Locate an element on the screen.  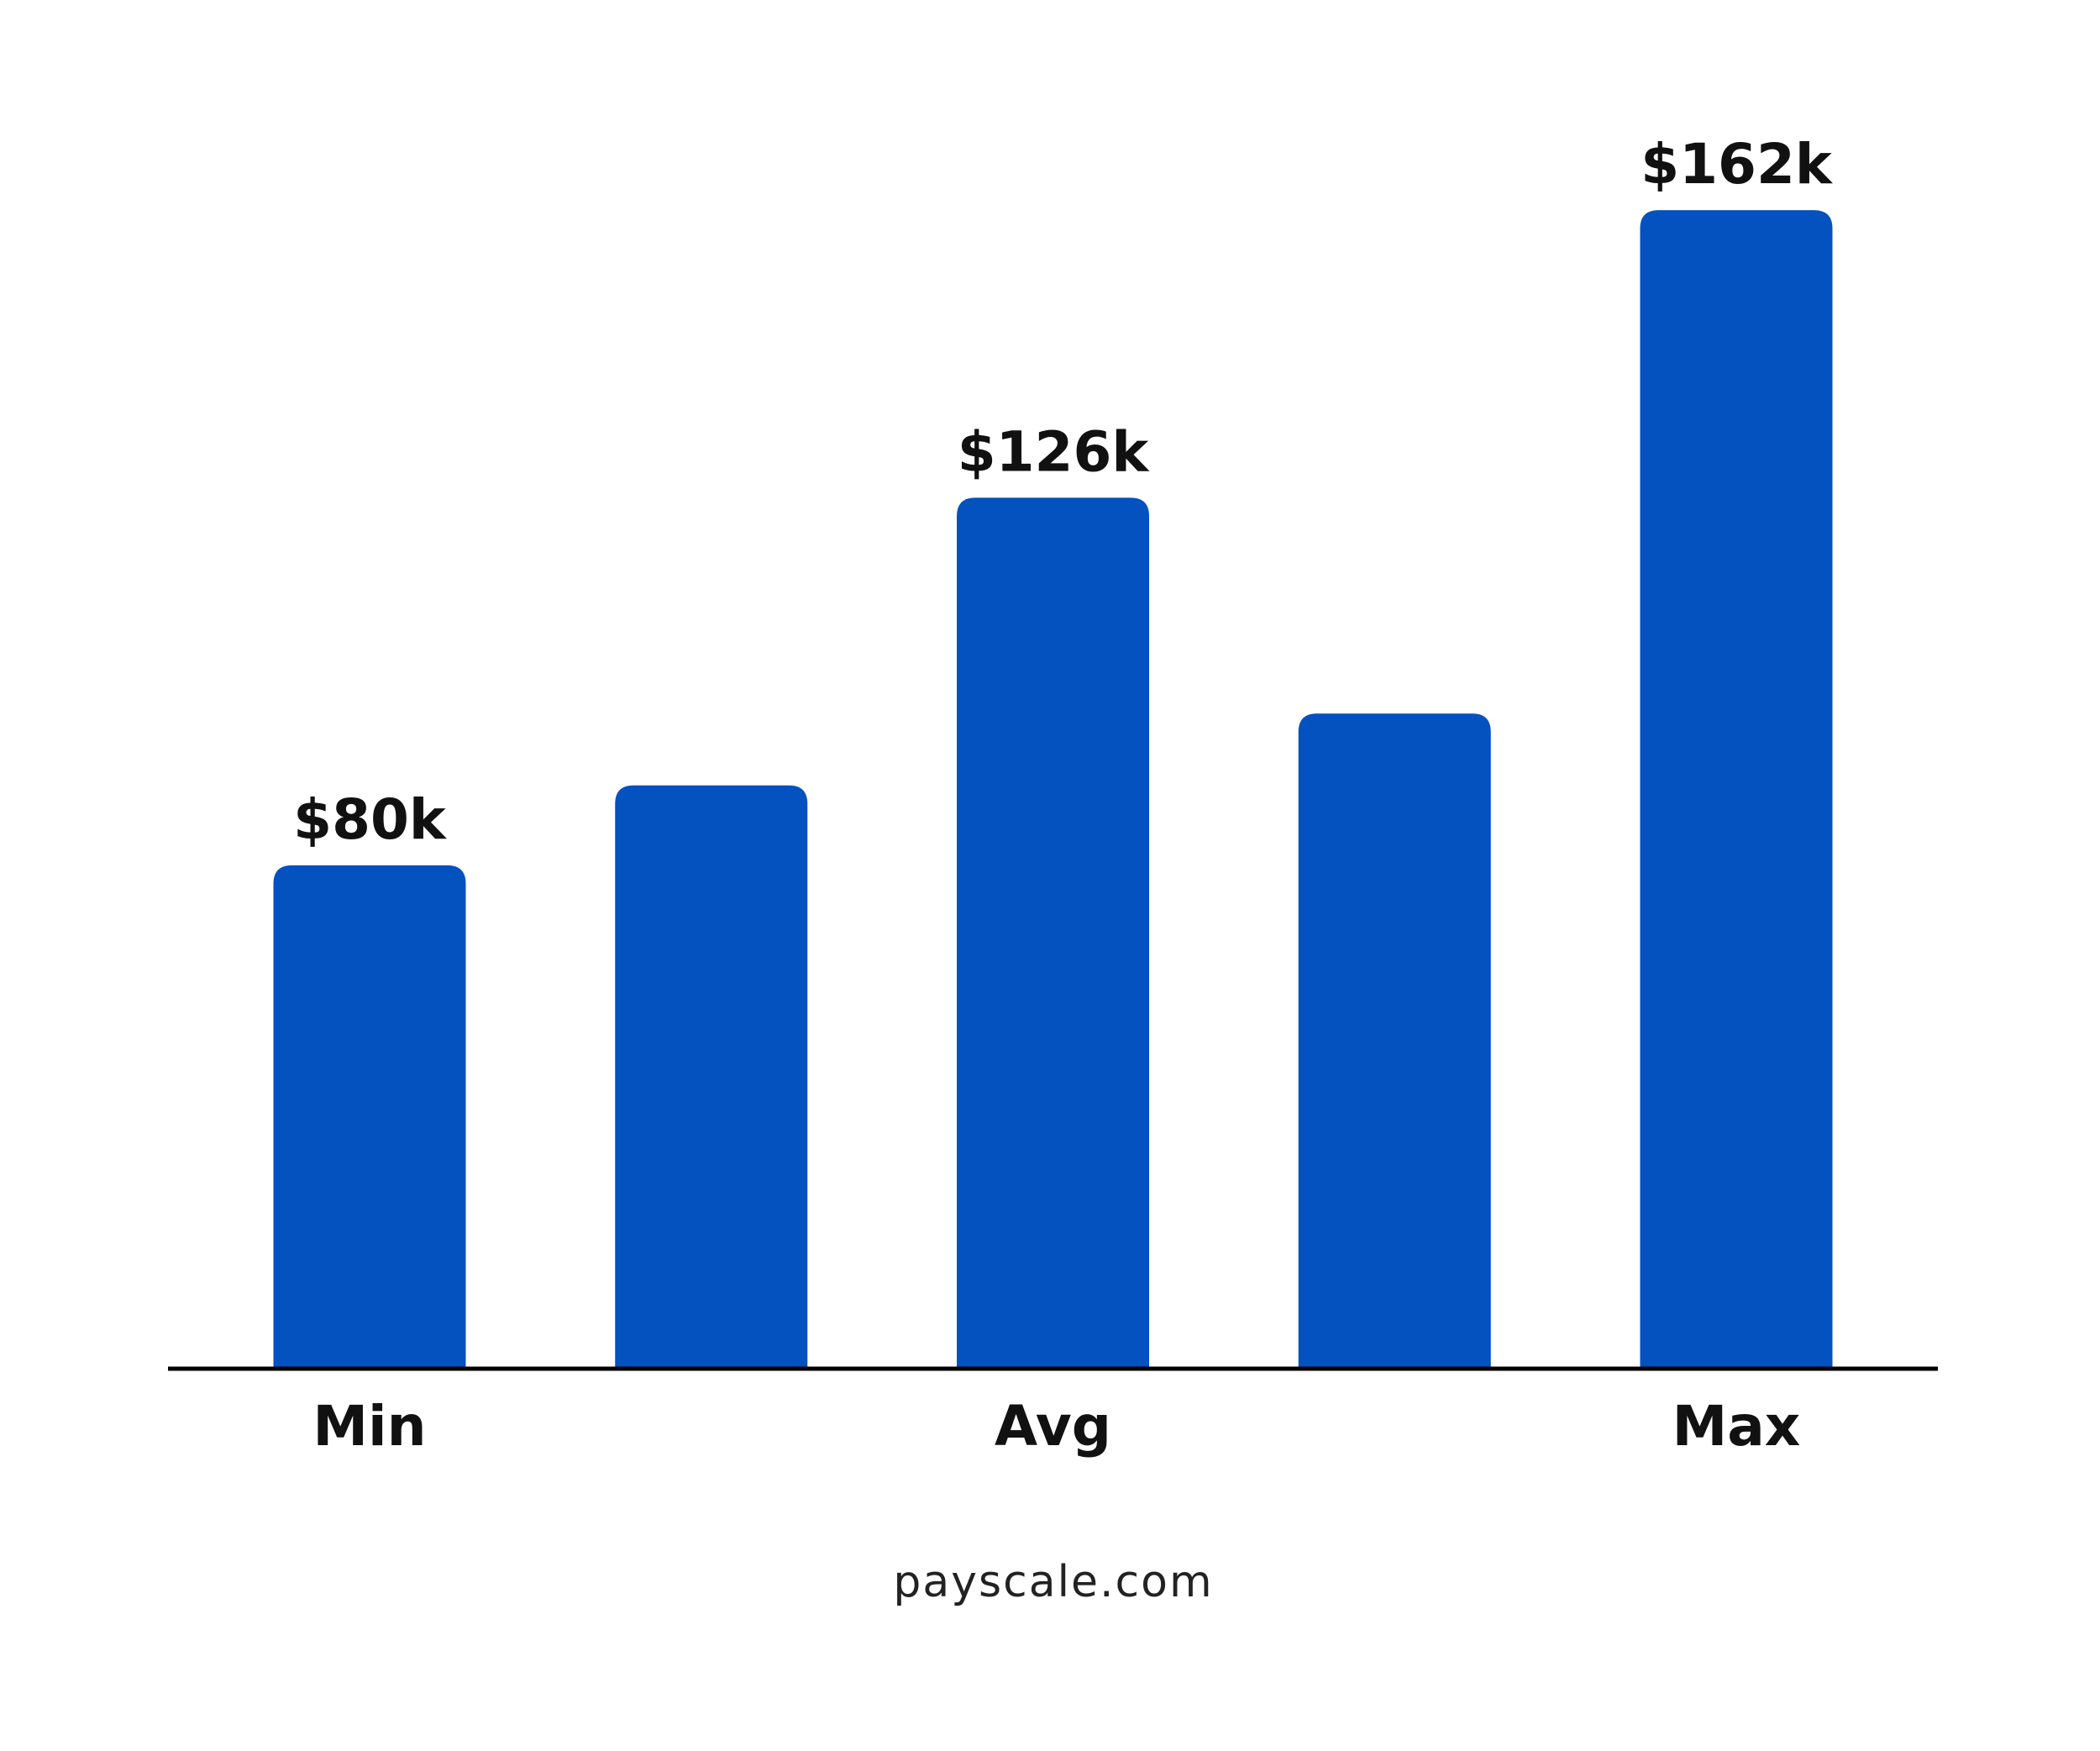
value-label: $126k is located at coordinates (1054, 451).